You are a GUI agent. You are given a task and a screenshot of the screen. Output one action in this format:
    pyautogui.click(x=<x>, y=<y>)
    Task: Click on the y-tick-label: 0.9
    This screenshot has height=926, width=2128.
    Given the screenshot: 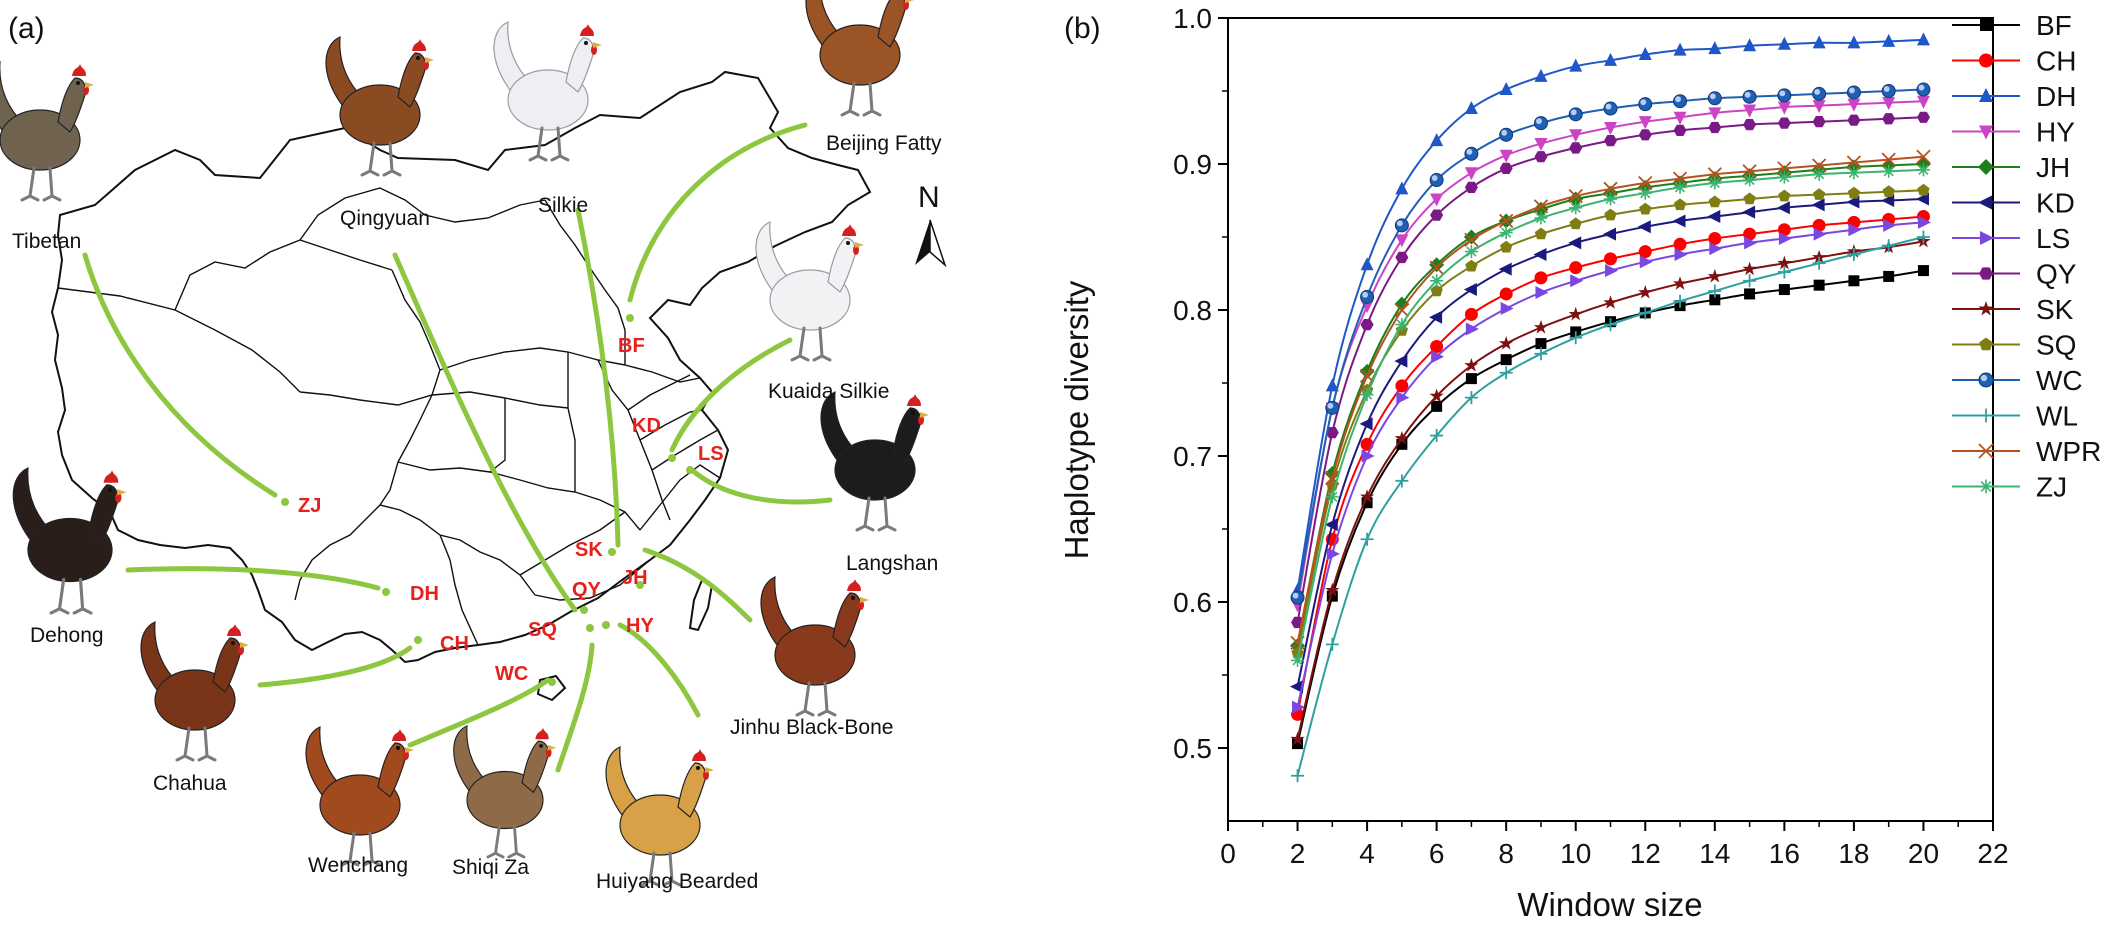 What is the action you would take?
    pyautogui.click(x=1192, y=164)
    